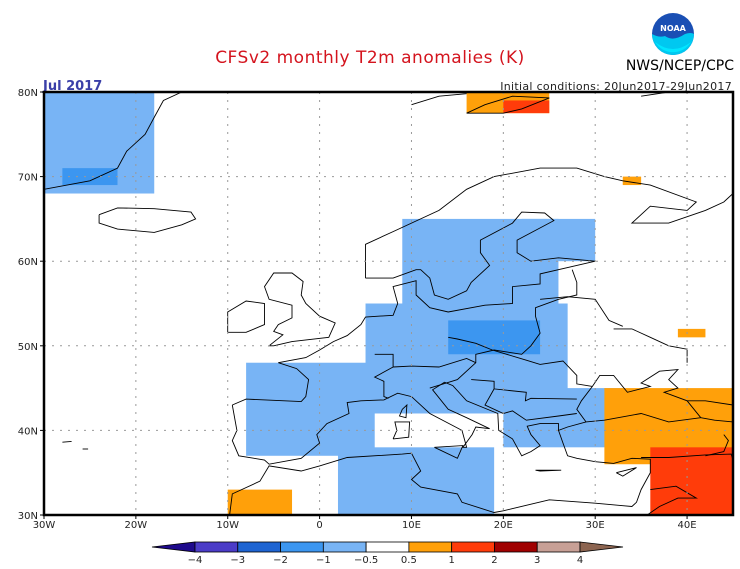 The width and height of the screenshot is (740, 569). What do you see at coordinates (451, 560) in the screenshot?
I see `colorbar-tick-label: 1` at bounding box center [451, 560].